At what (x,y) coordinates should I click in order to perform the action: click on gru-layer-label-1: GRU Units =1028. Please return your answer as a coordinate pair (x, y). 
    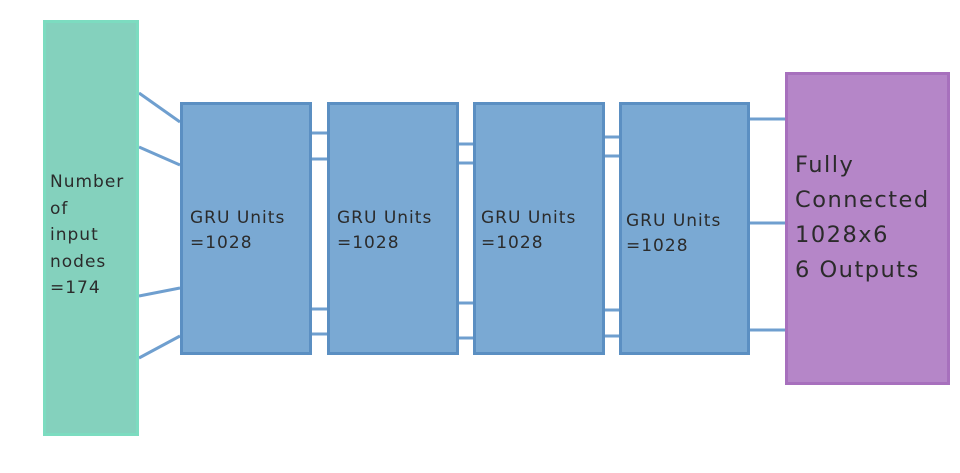
    Looking at the image, I should click on (237, 231).